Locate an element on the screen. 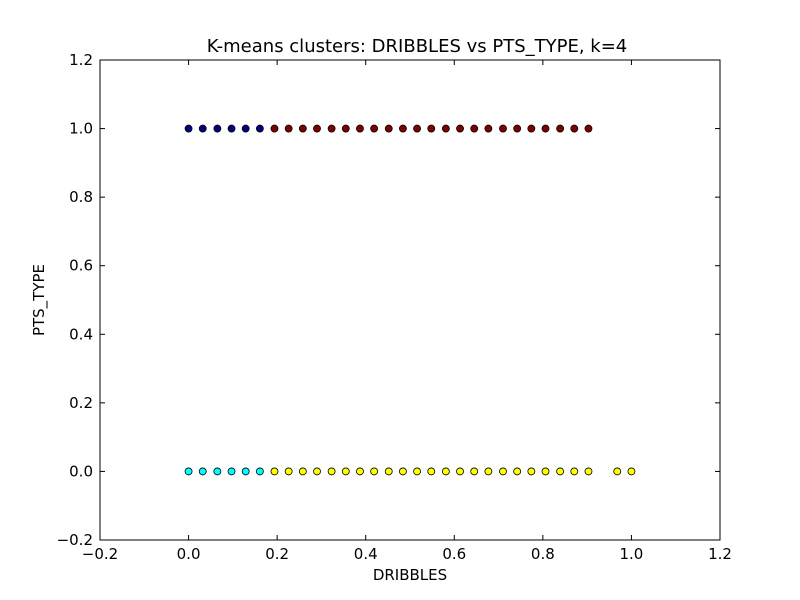 This screenshot has width=800, height=600. x-tick-label: 1.0 is located at coordinates (631, 554).